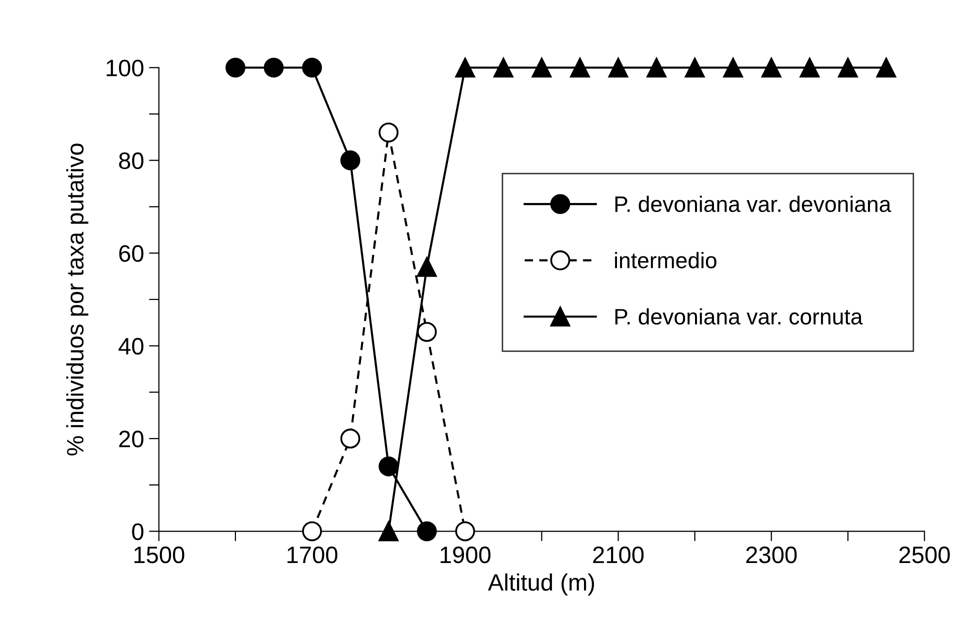 This screenshot has width=963, height=644. What do you see at coordinates (131, 253) in the screenshot?
I see `y-tick-label: 60` at bounding box center [131, 253].